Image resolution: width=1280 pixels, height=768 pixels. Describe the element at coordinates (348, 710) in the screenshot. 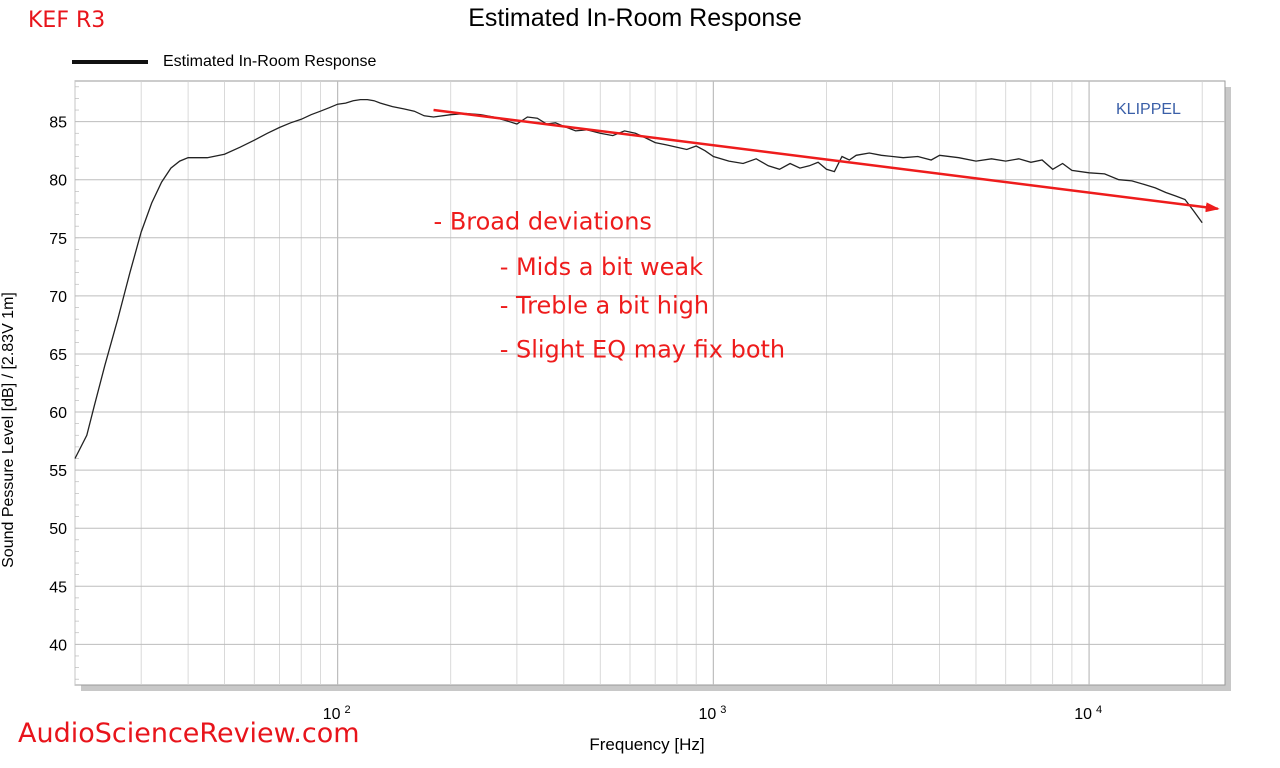

I see `x-tick-exponent: 2` at that location.